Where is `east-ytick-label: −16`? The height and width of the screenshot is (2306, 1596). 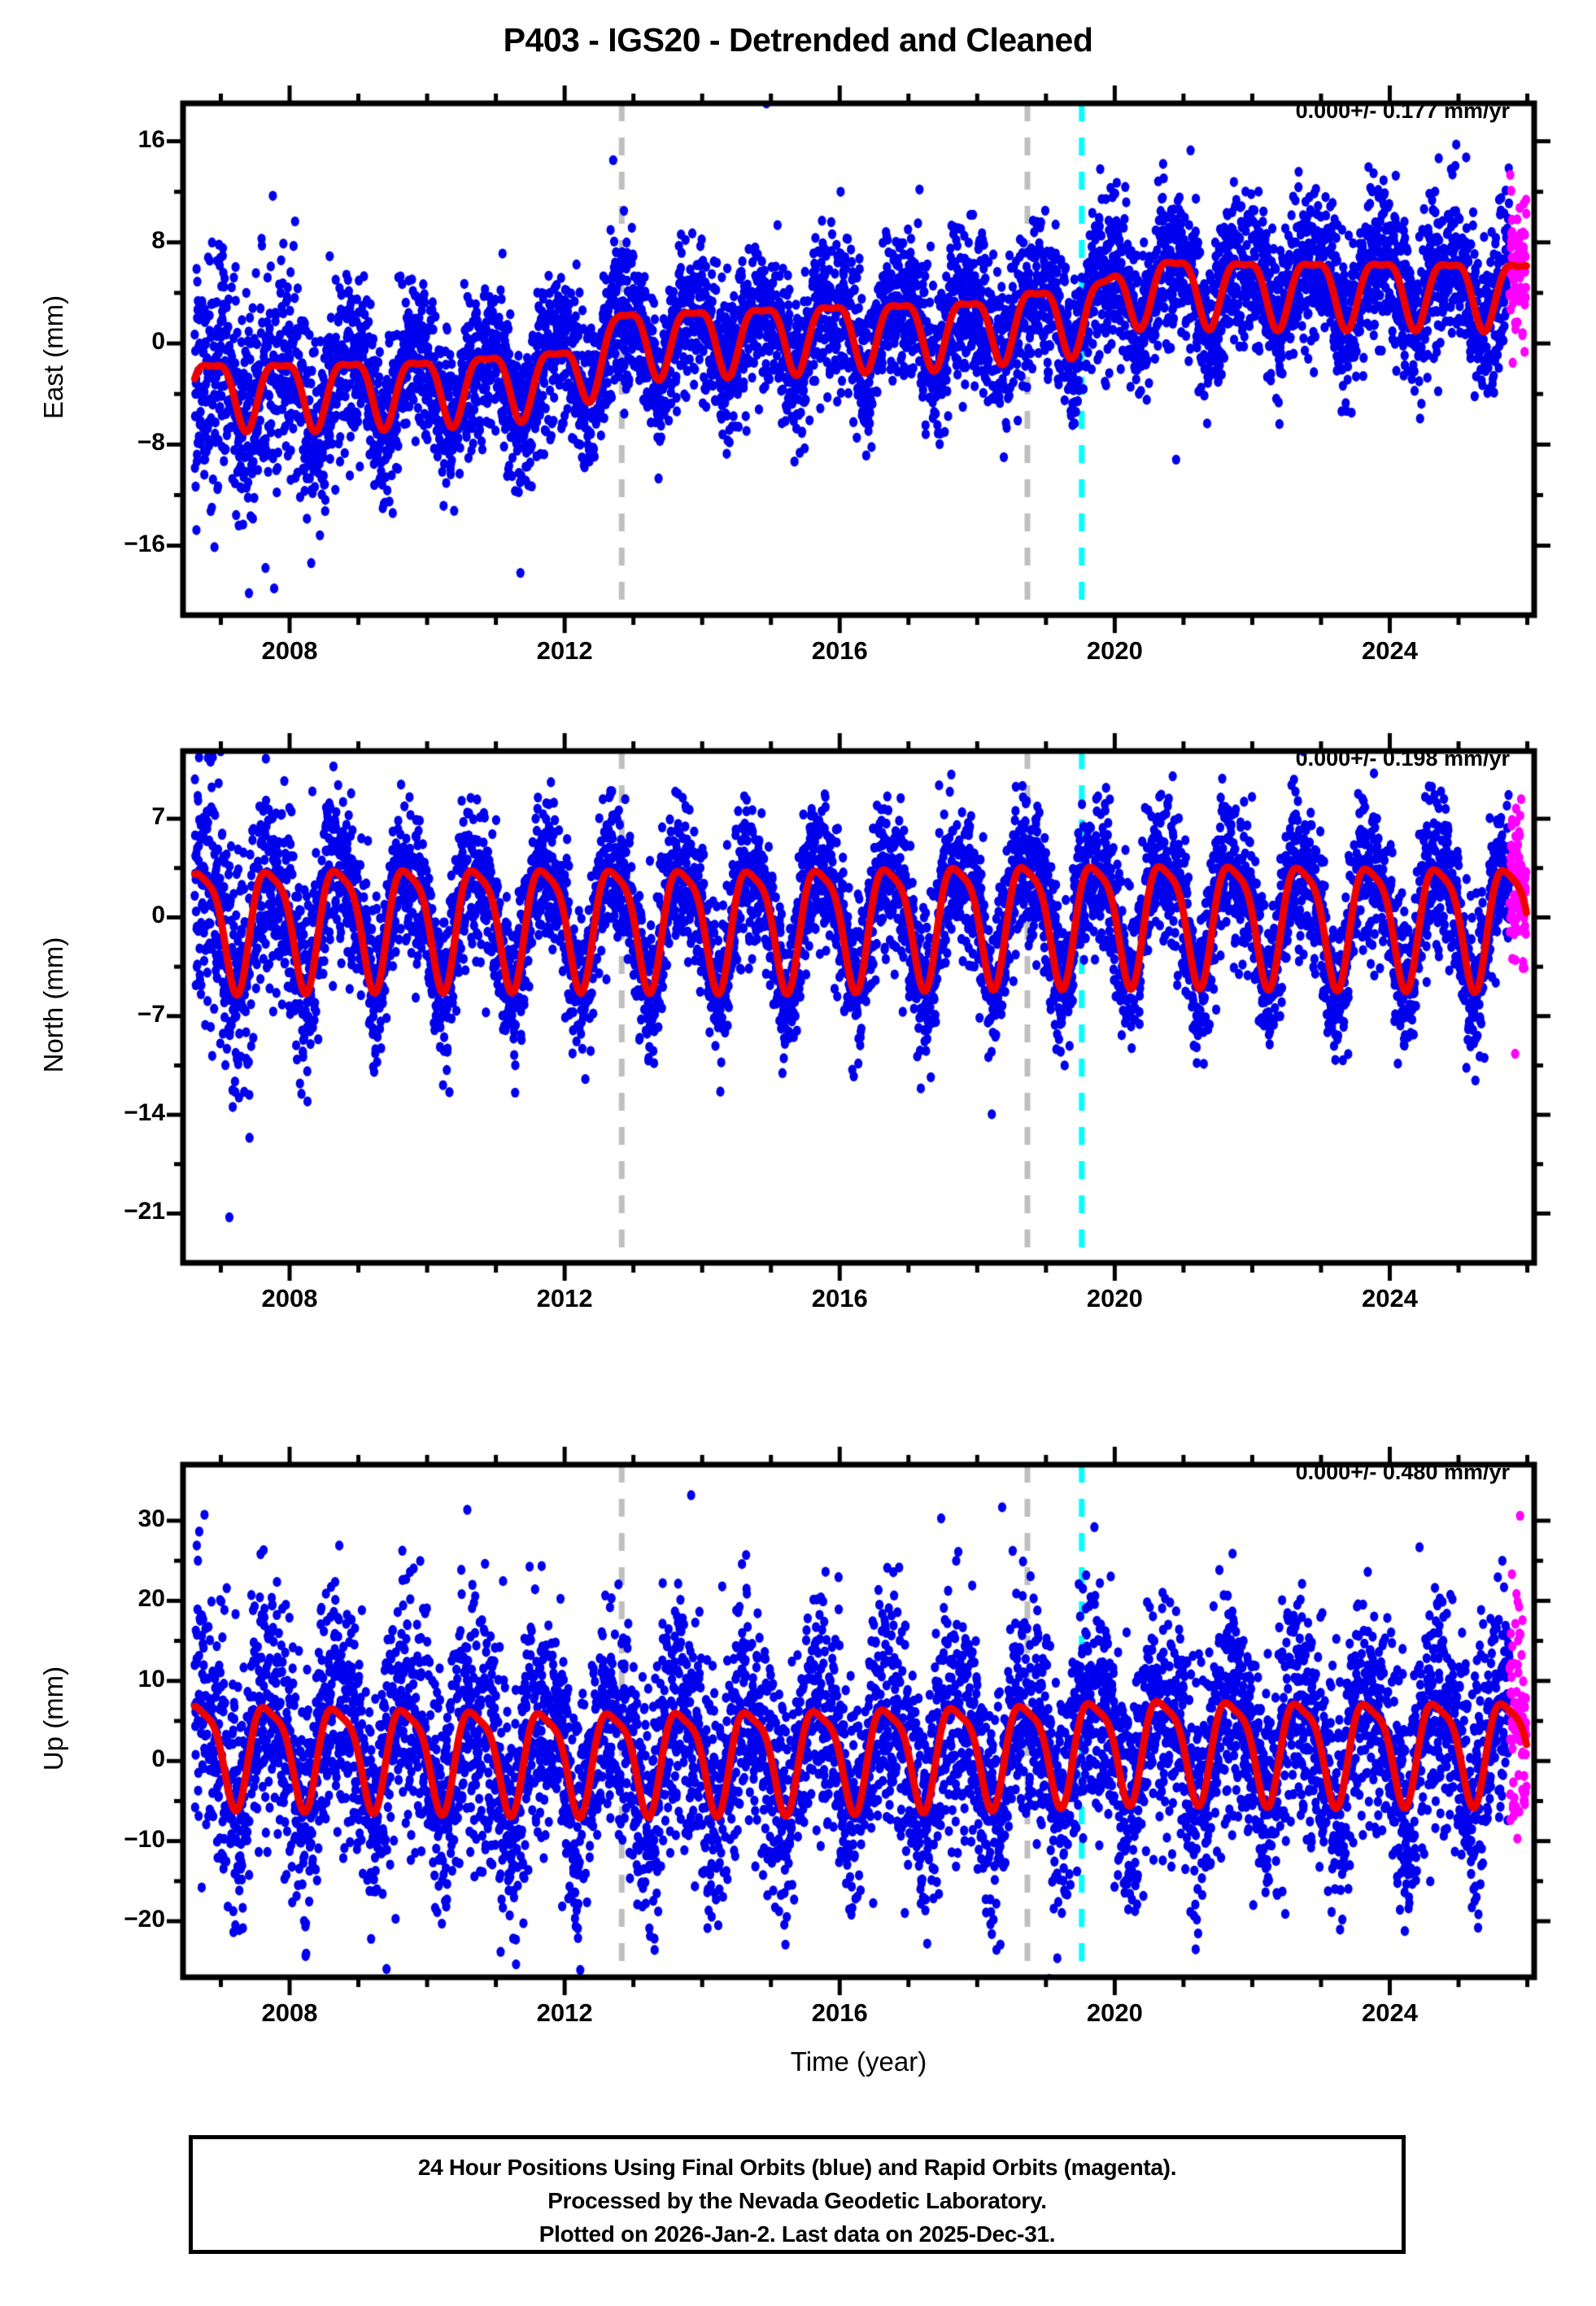 east-ytick-label: −16 is located at coordinates (144, 543).